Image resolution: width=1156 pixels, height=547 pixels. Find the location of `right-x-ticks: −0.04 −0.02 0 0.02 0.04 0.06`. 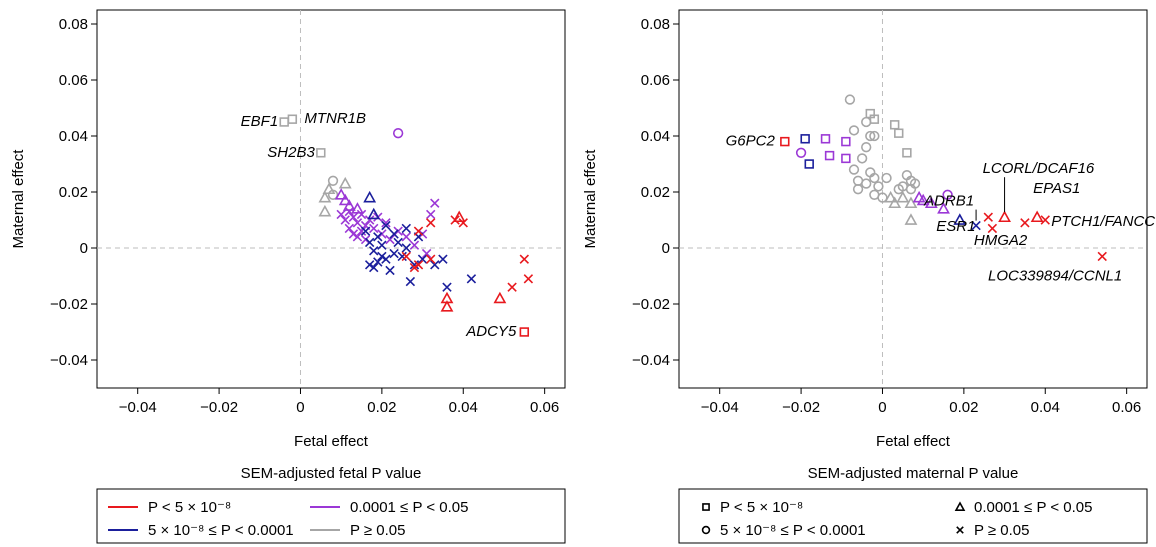

right-x-ticks: −0.04 −0.02 0 0.02 0.04 0.06 is located at coordinates (921, 402).